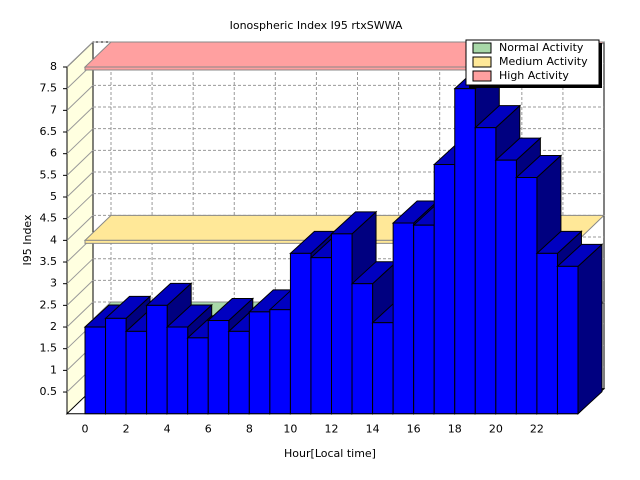  Describe the element at coordinates (49, 391) in the screenshot. I see `y-tick-label: 0.5` at that location.